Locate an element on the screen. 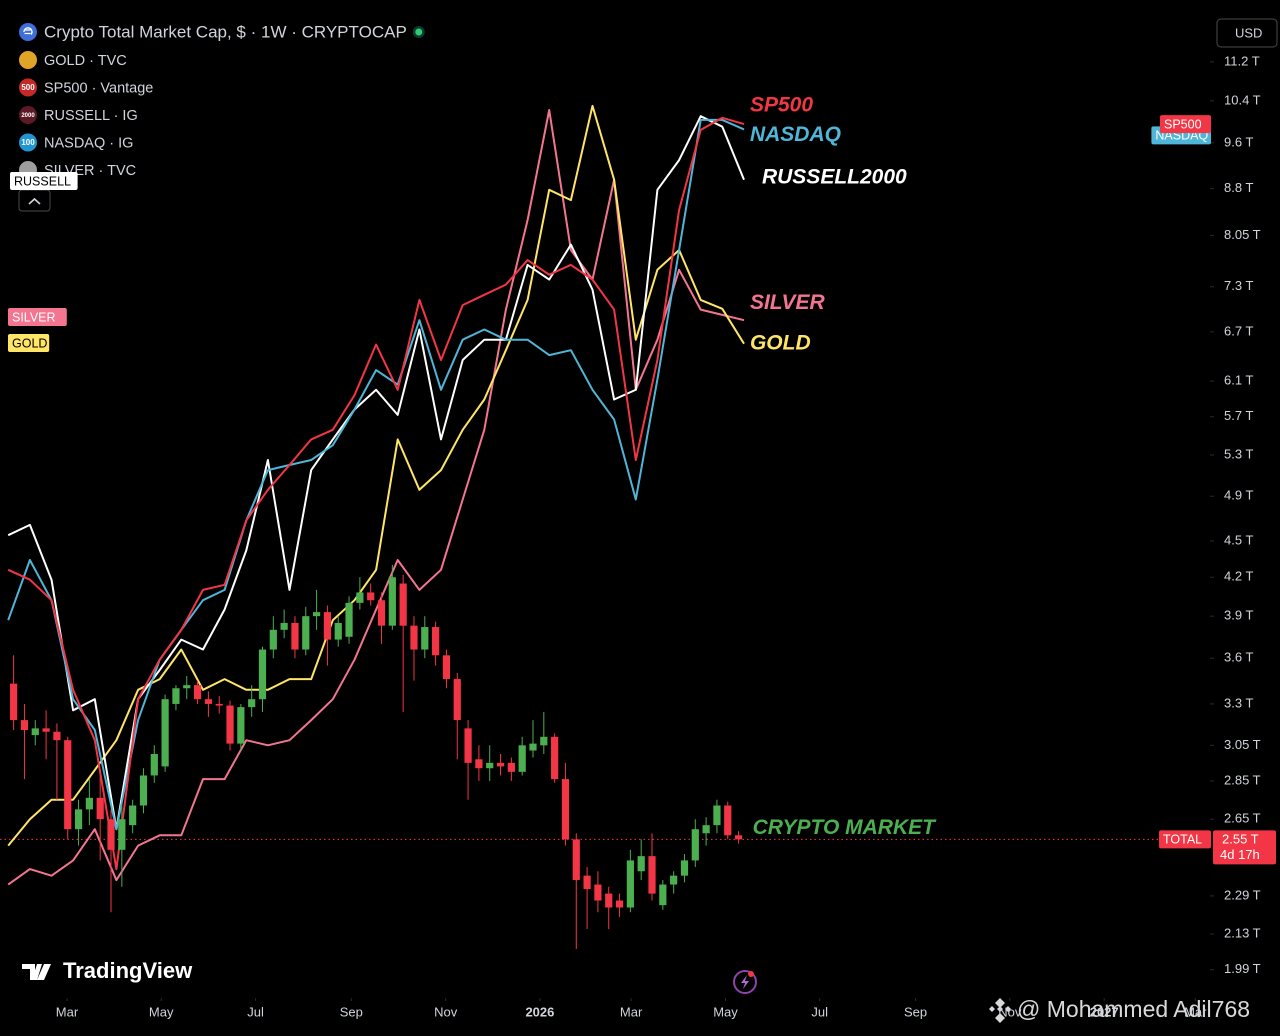  brand-name: TradingView is located at coordinates (128, 970).